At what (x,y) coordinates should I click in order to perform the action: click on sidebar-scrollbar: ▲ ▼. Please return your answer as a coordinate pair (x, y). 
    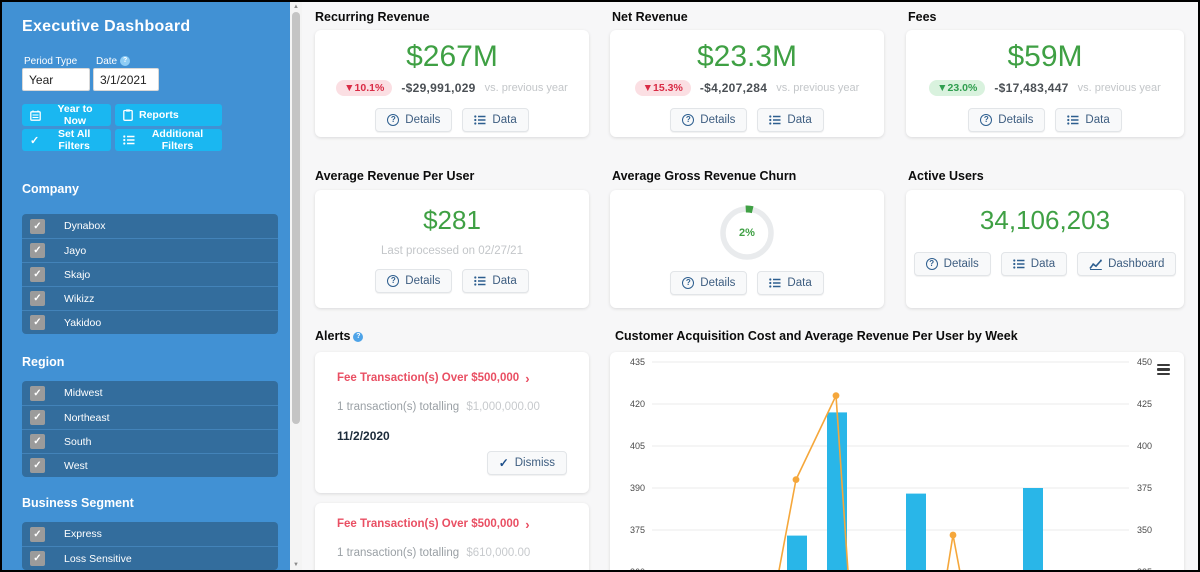
    Looking at the image, I should click on (296, 286).